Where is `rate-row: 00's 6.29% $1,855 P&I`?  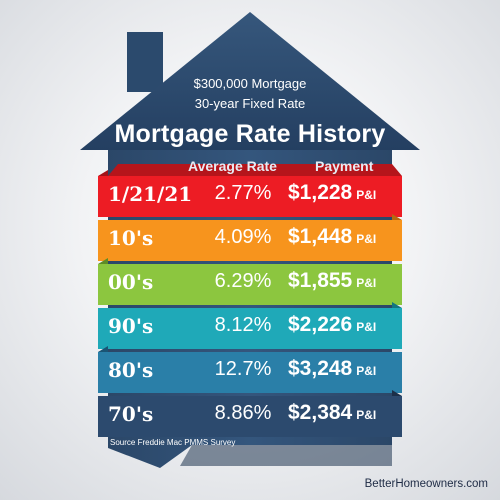 rate-row: 00's 6.29% $1,855 P&I is located at coordinates (249, 285).